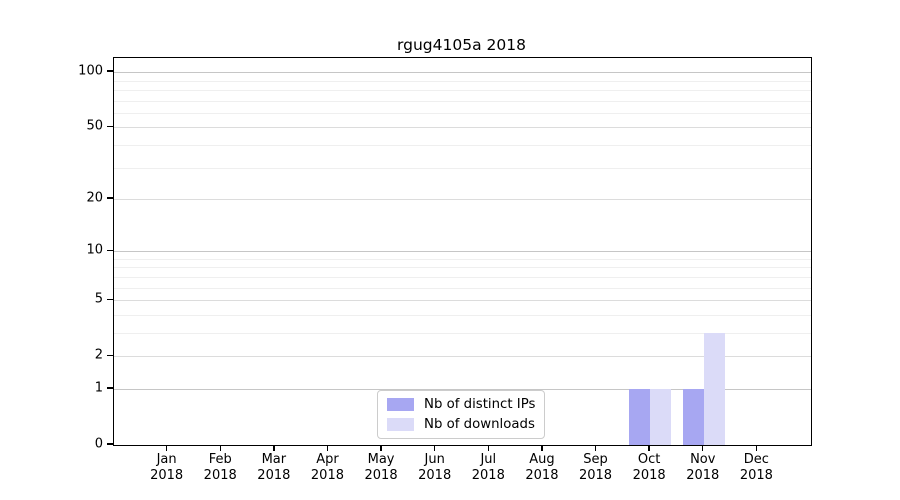 The image size is (900, 500). Describe the element at coordinates (480, 404) in the screenshot. I see `legend-label-distinct-ips: Nb of distinct IPs` at that location.